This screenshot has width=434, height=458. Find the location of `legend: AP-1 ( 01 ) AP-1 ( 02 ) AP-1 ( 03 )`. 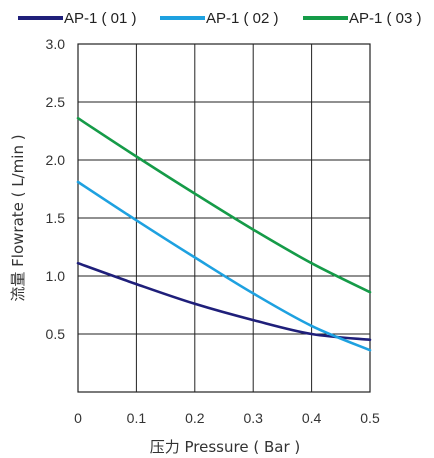

legend: AP-1 ( 01 ) AP-1 ( 02 ) AP-1 ( 03 ) is located at coordinates (220, 18).